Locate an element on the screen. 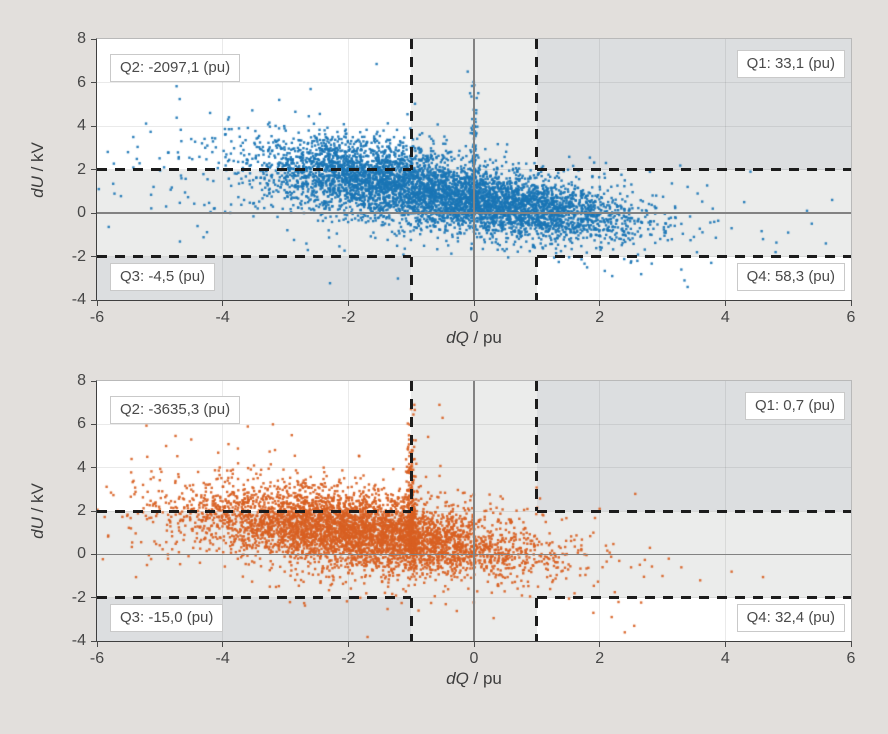  quadrant-label-q3: Q3: -4,5 (pu) is located at coordinates (163, 277).